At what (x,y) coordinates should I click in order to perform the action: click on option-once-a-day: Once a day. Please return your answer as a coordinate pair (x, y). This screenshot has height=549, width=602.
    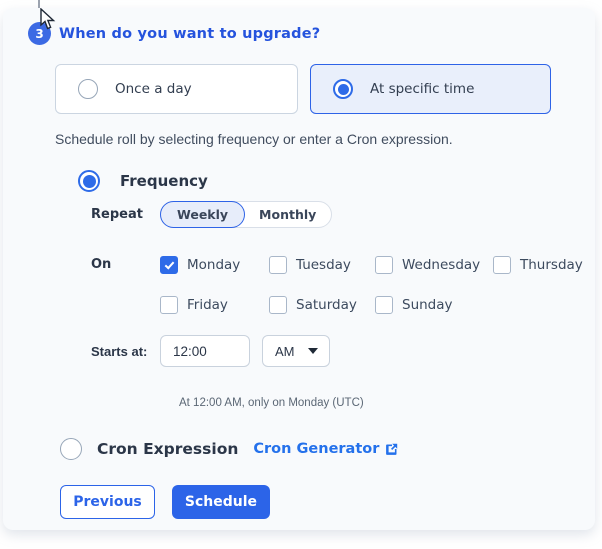
    Looking at the image, I should click on (176, 89).